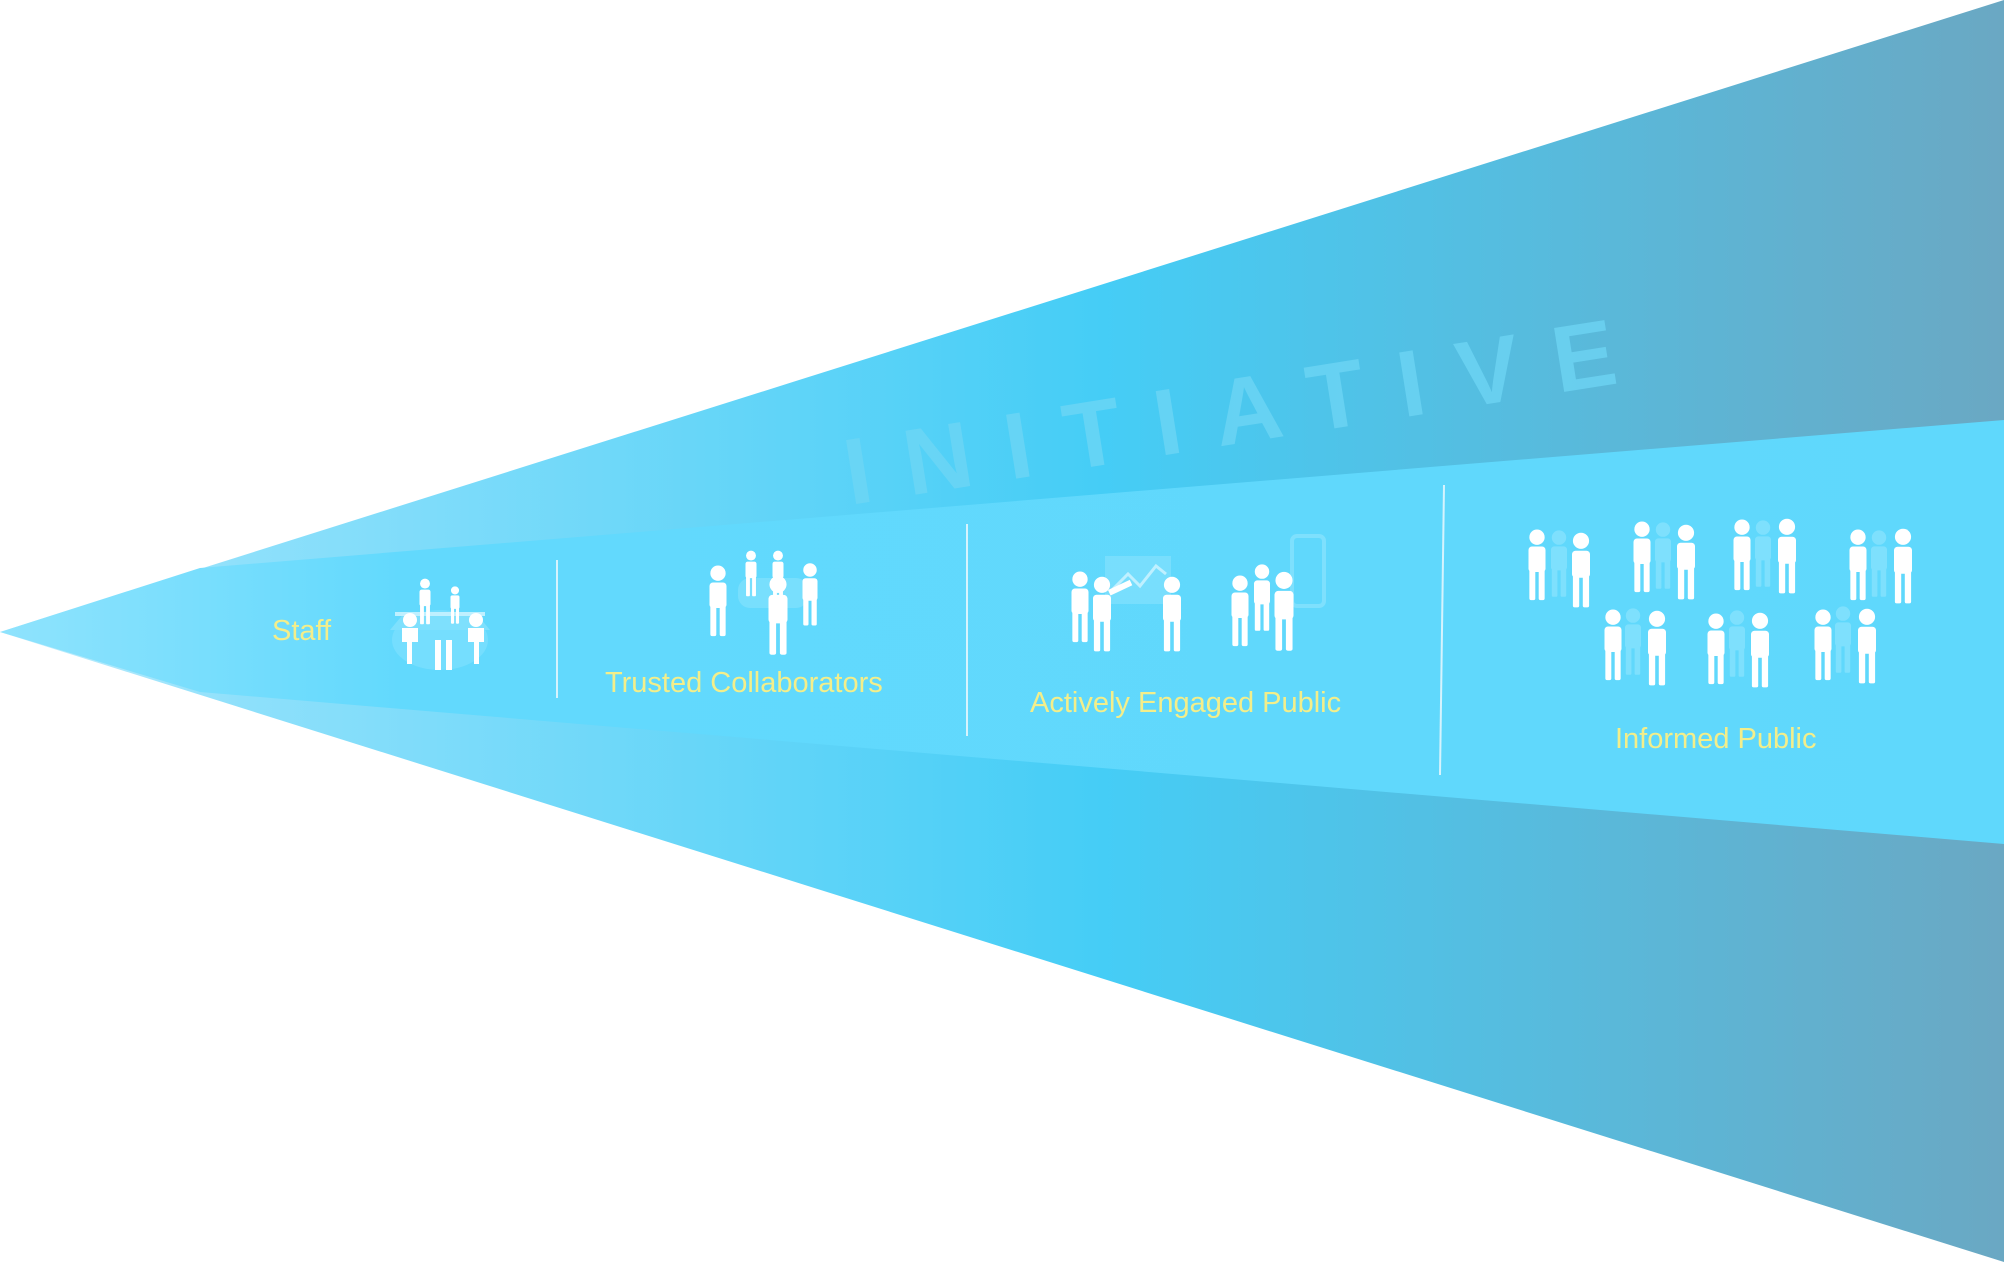 The image size is (2004, 1262). Describe the element at coordinates (1198, 593) in the screenshot. I see `presentation-and-mobile-icon` at that location.